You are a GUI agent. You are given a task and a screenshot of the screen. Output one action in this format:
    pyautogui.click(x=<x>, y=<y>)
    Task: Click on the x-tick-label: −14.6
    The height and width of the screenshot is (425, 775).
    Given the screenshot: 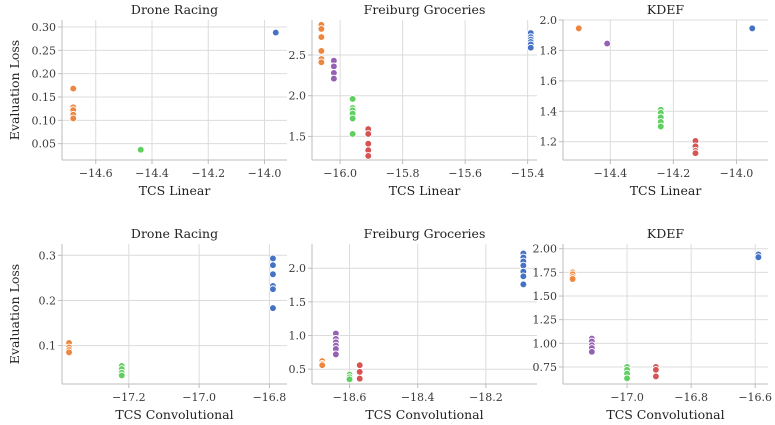 What is the action you would take?
    pyautogui.click(x=96, y=173)
    